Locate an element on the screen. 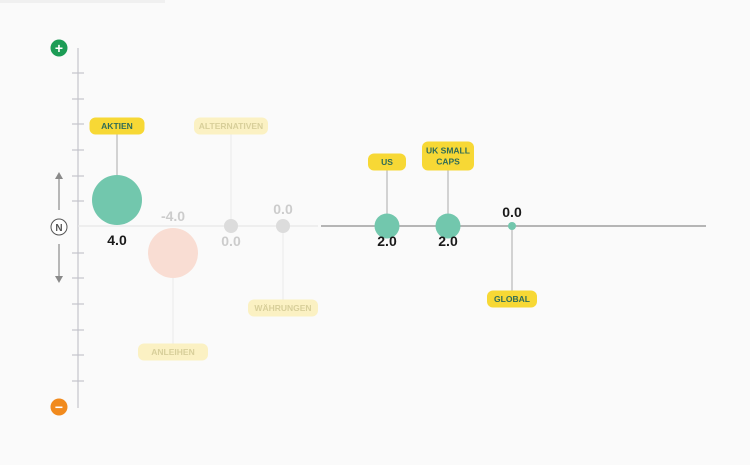  value-label: -4.0 is located at coordinates (173, 216).